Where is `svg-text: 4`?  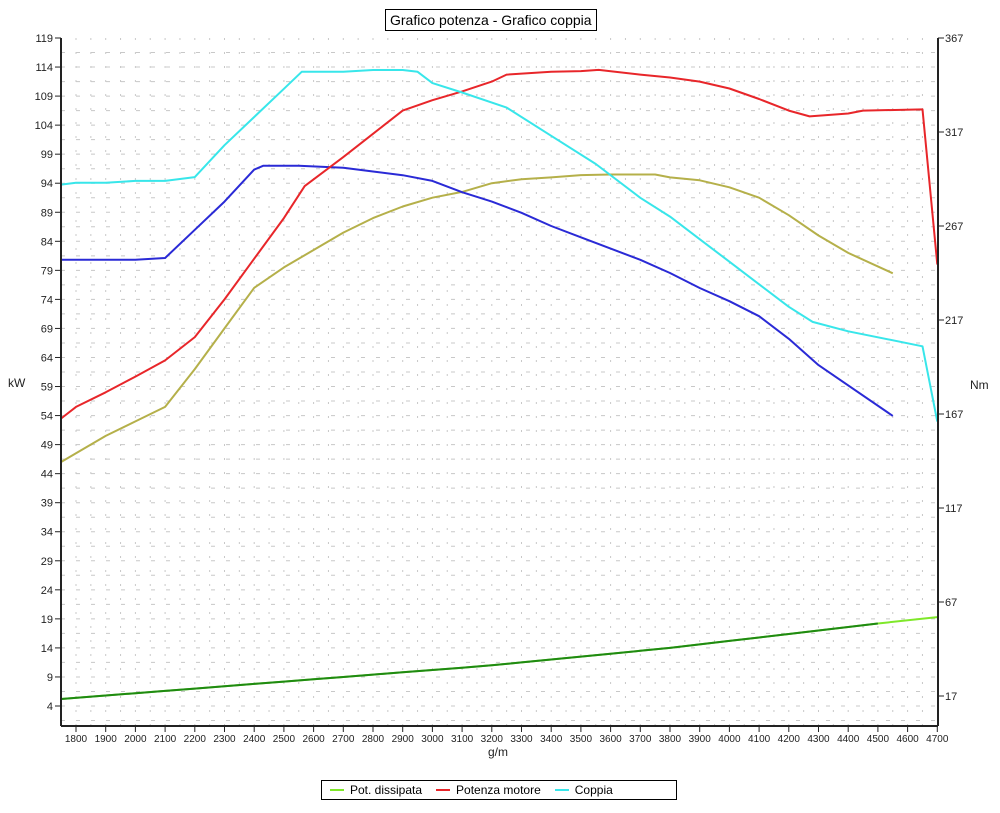 svg-text: 4 is located at coordinates (50, 707).